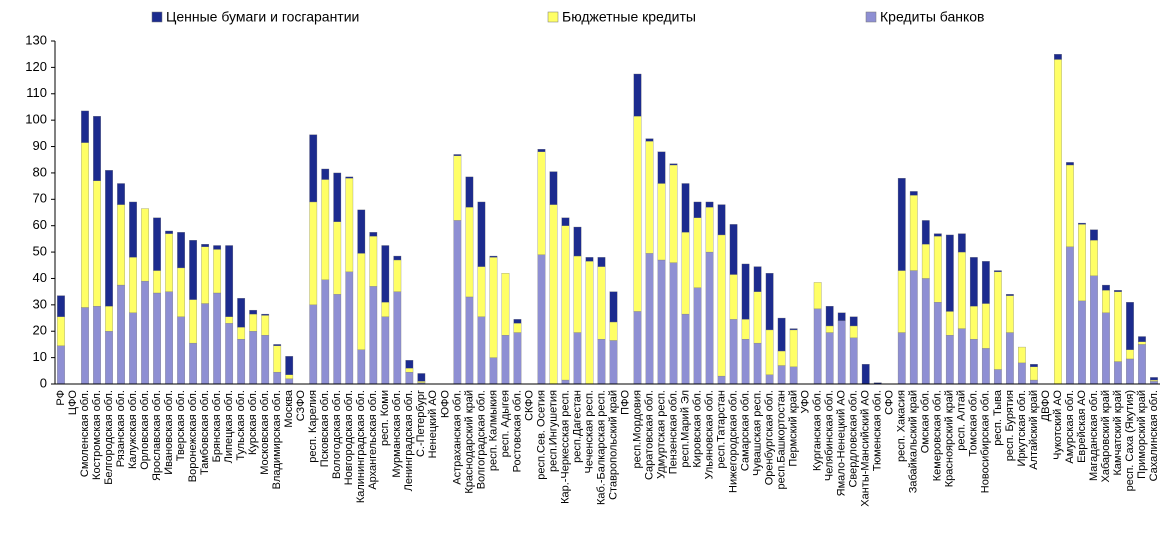 Image resolution: width=1163 pixels, height=542 pixels. What do you see at coordinates (601, 447) in the screenshot?
I see `x-tick-label: Каб.-Балкарская респ.` at bounding box center [601, 447].